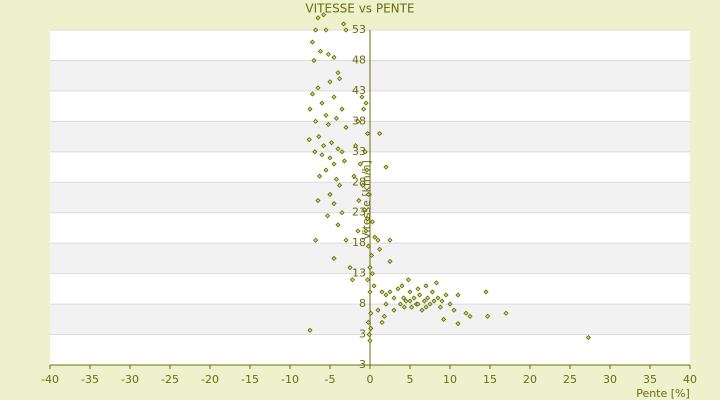 The image size is (720, 400). I want to click on y-tick-label: 3, so click(362, 334).